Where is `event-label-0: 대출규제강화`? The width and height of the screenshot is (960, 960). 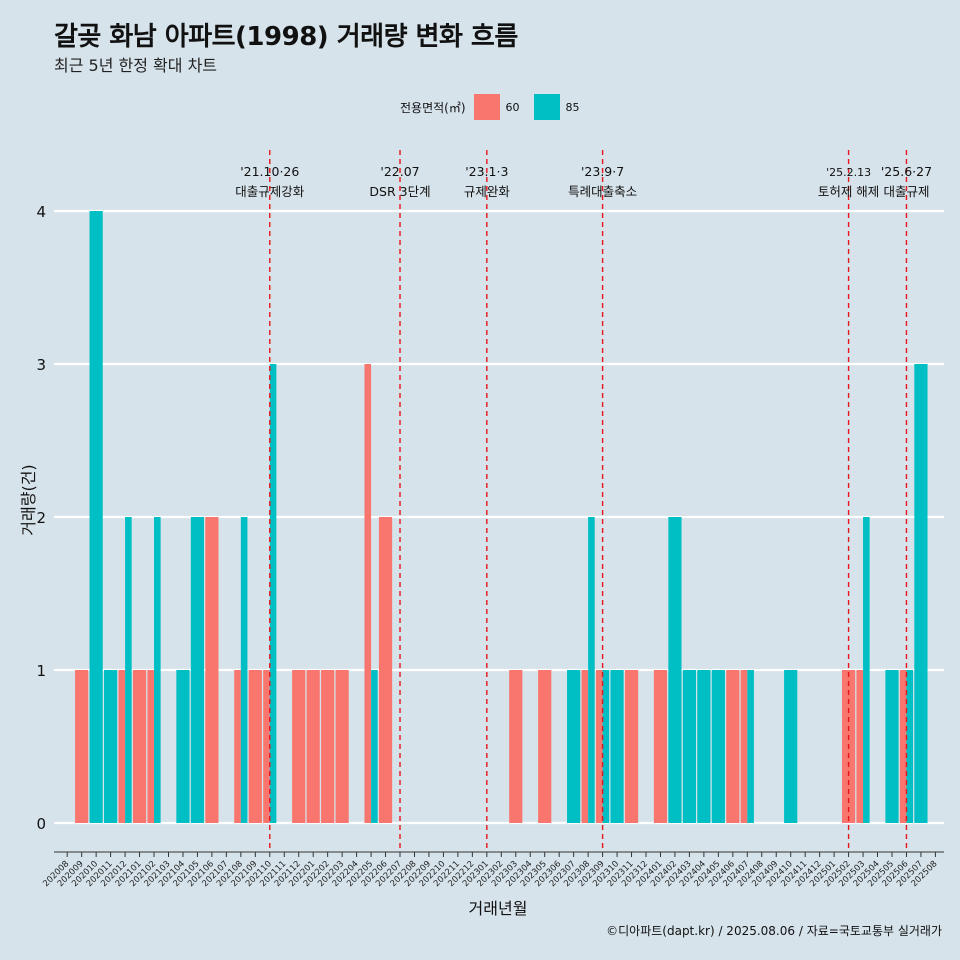 event-label-0: 대출규제강화 is located at coordinates (270, 191).